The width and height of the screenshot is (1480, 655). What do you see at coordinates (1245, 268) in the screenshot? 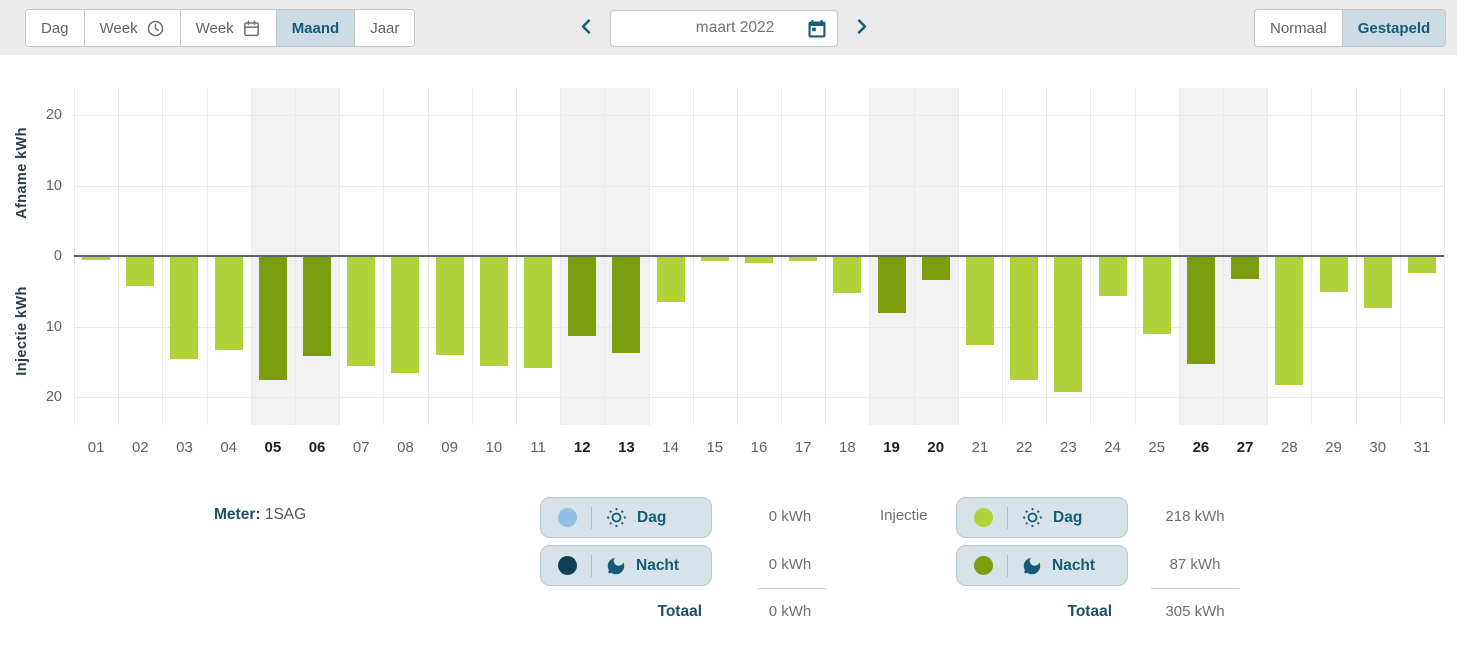
I see `bar-day-27-injectie-nacht` at bounding box center [1245, 268].